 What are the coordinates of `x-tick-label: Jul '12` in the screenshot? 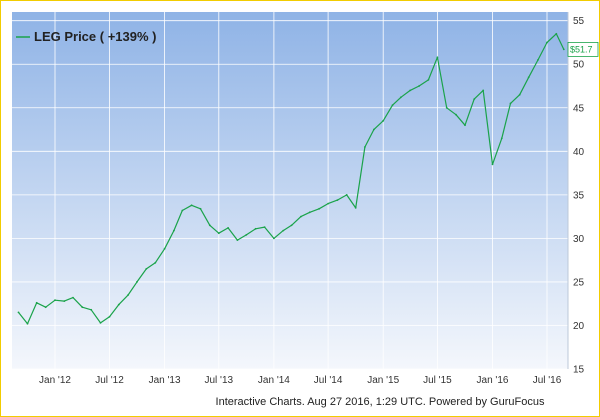 It's located at (109, 380).